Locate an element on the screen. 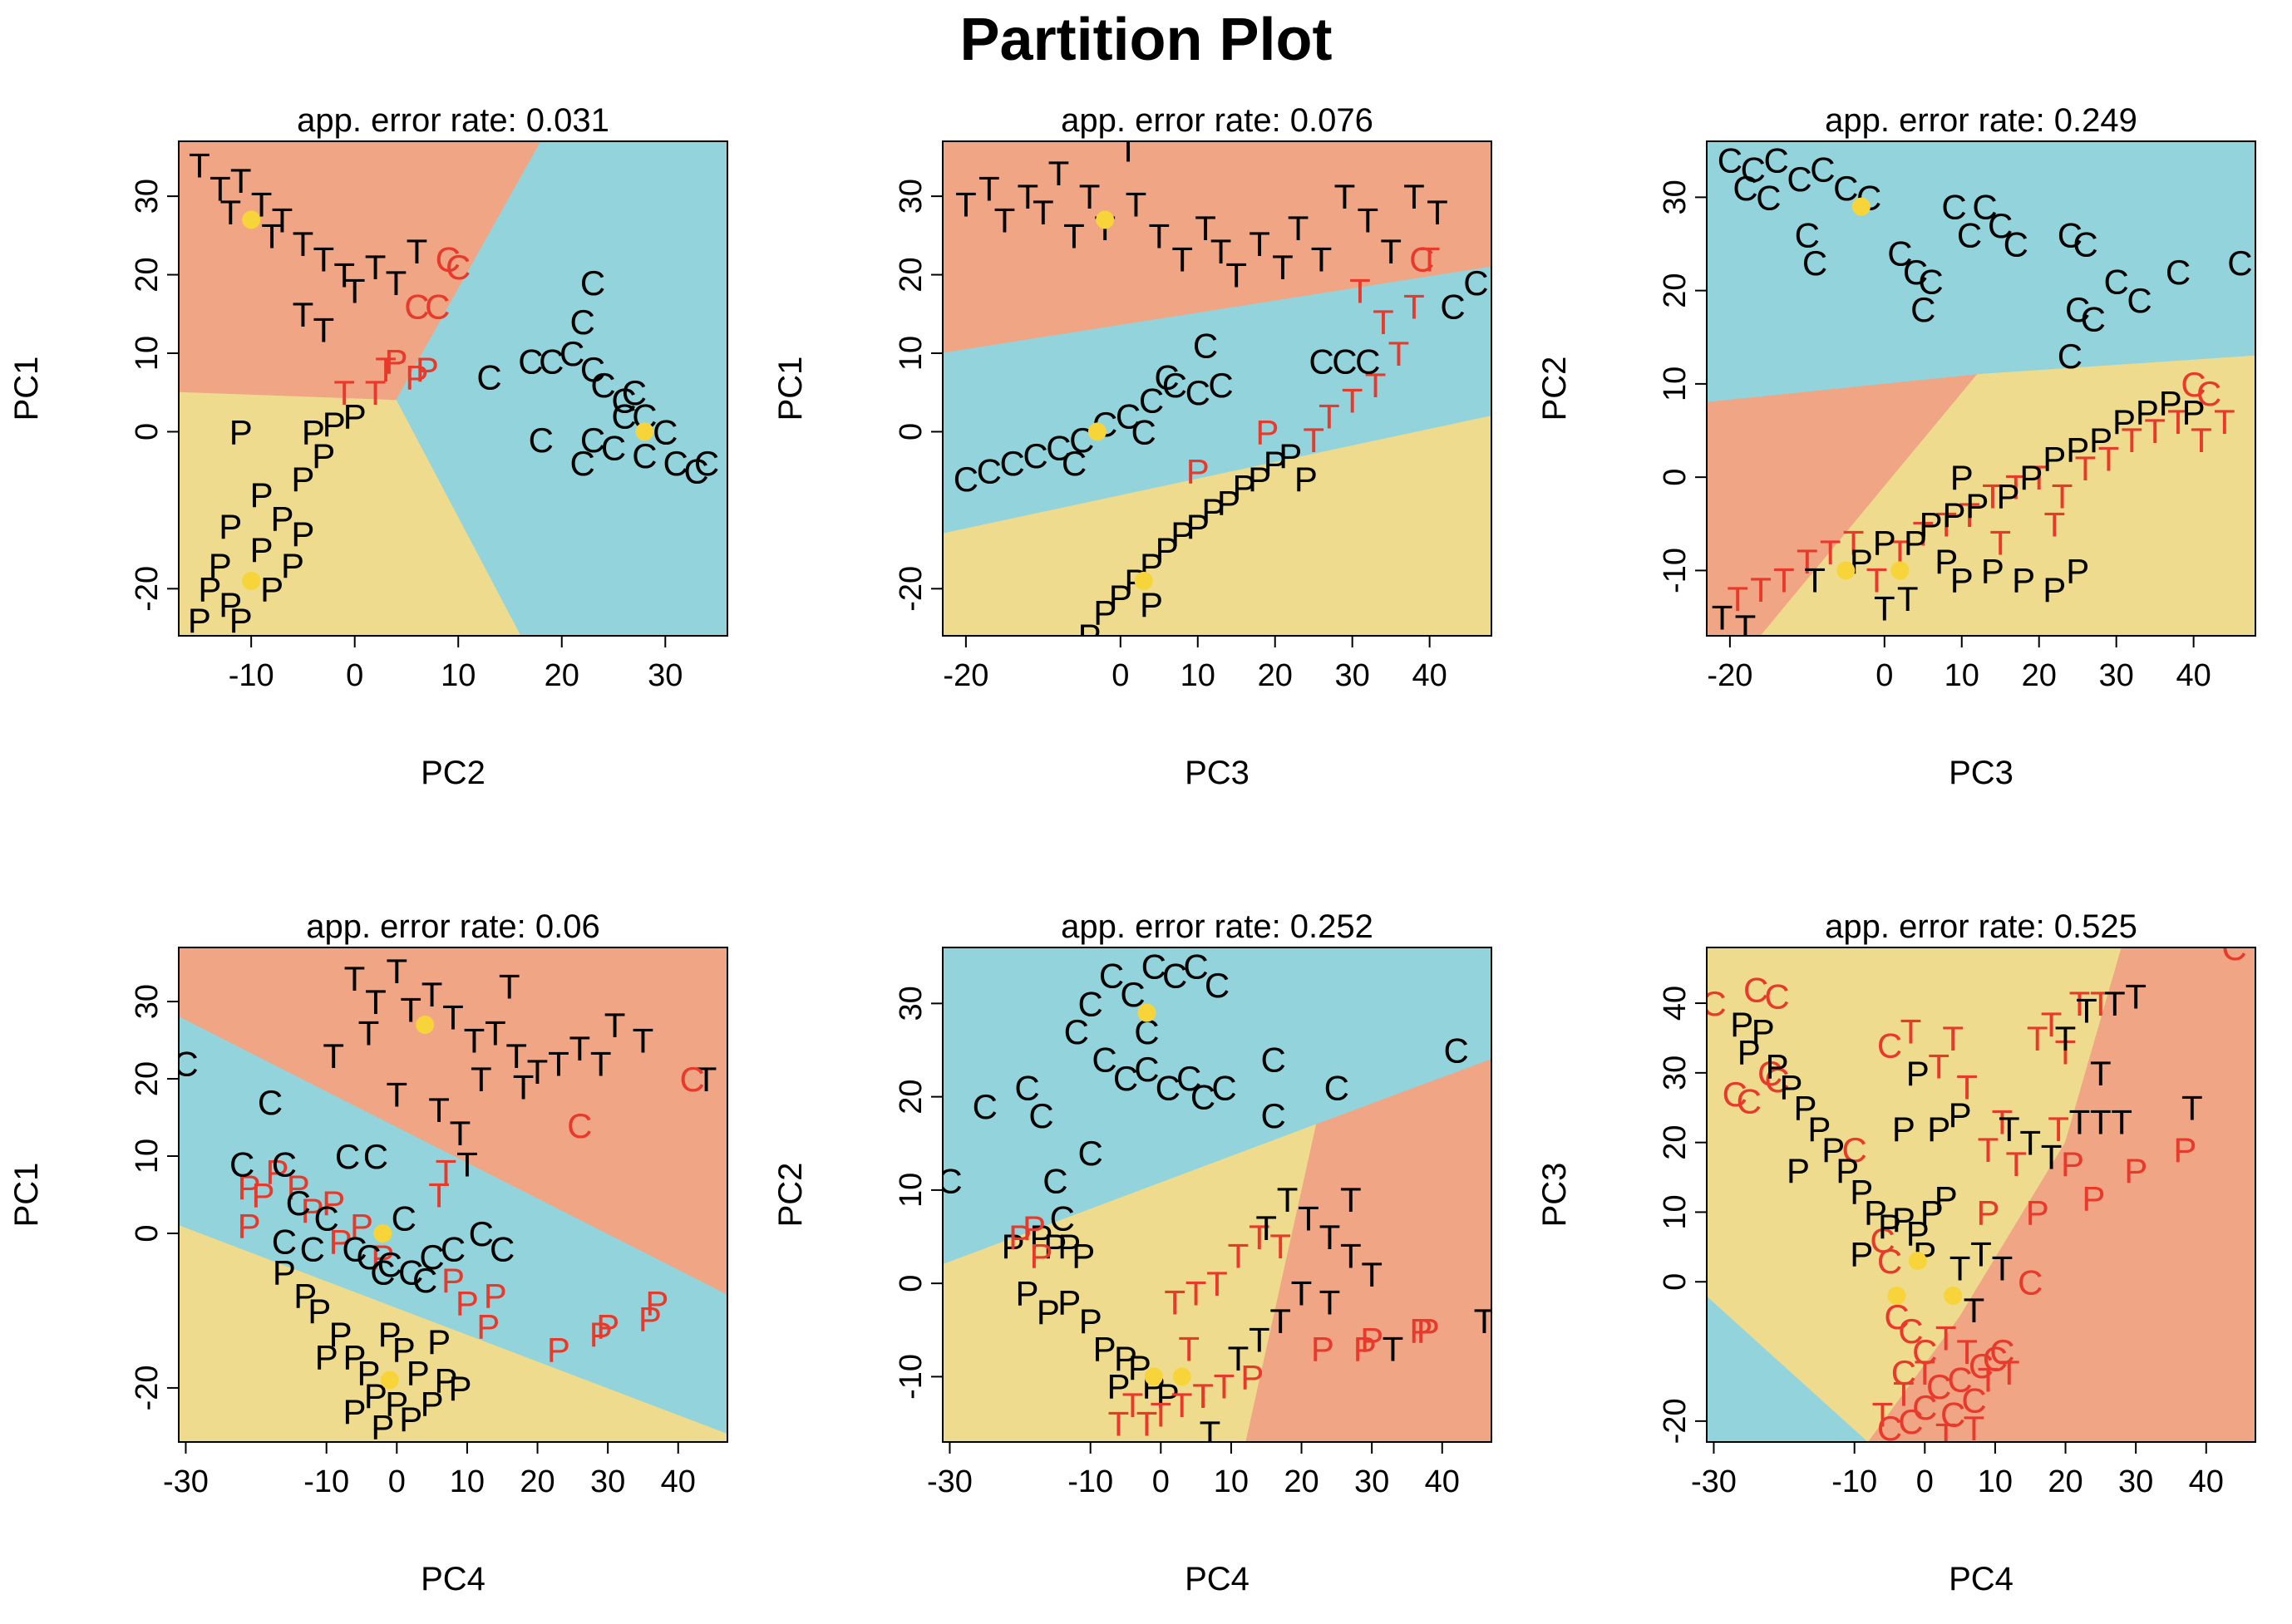 Image resolution: width=2292 pixels, height=1624 pixels. plot-subtitle: app. error rate: 0.06 is located at coordinates (453, 926).